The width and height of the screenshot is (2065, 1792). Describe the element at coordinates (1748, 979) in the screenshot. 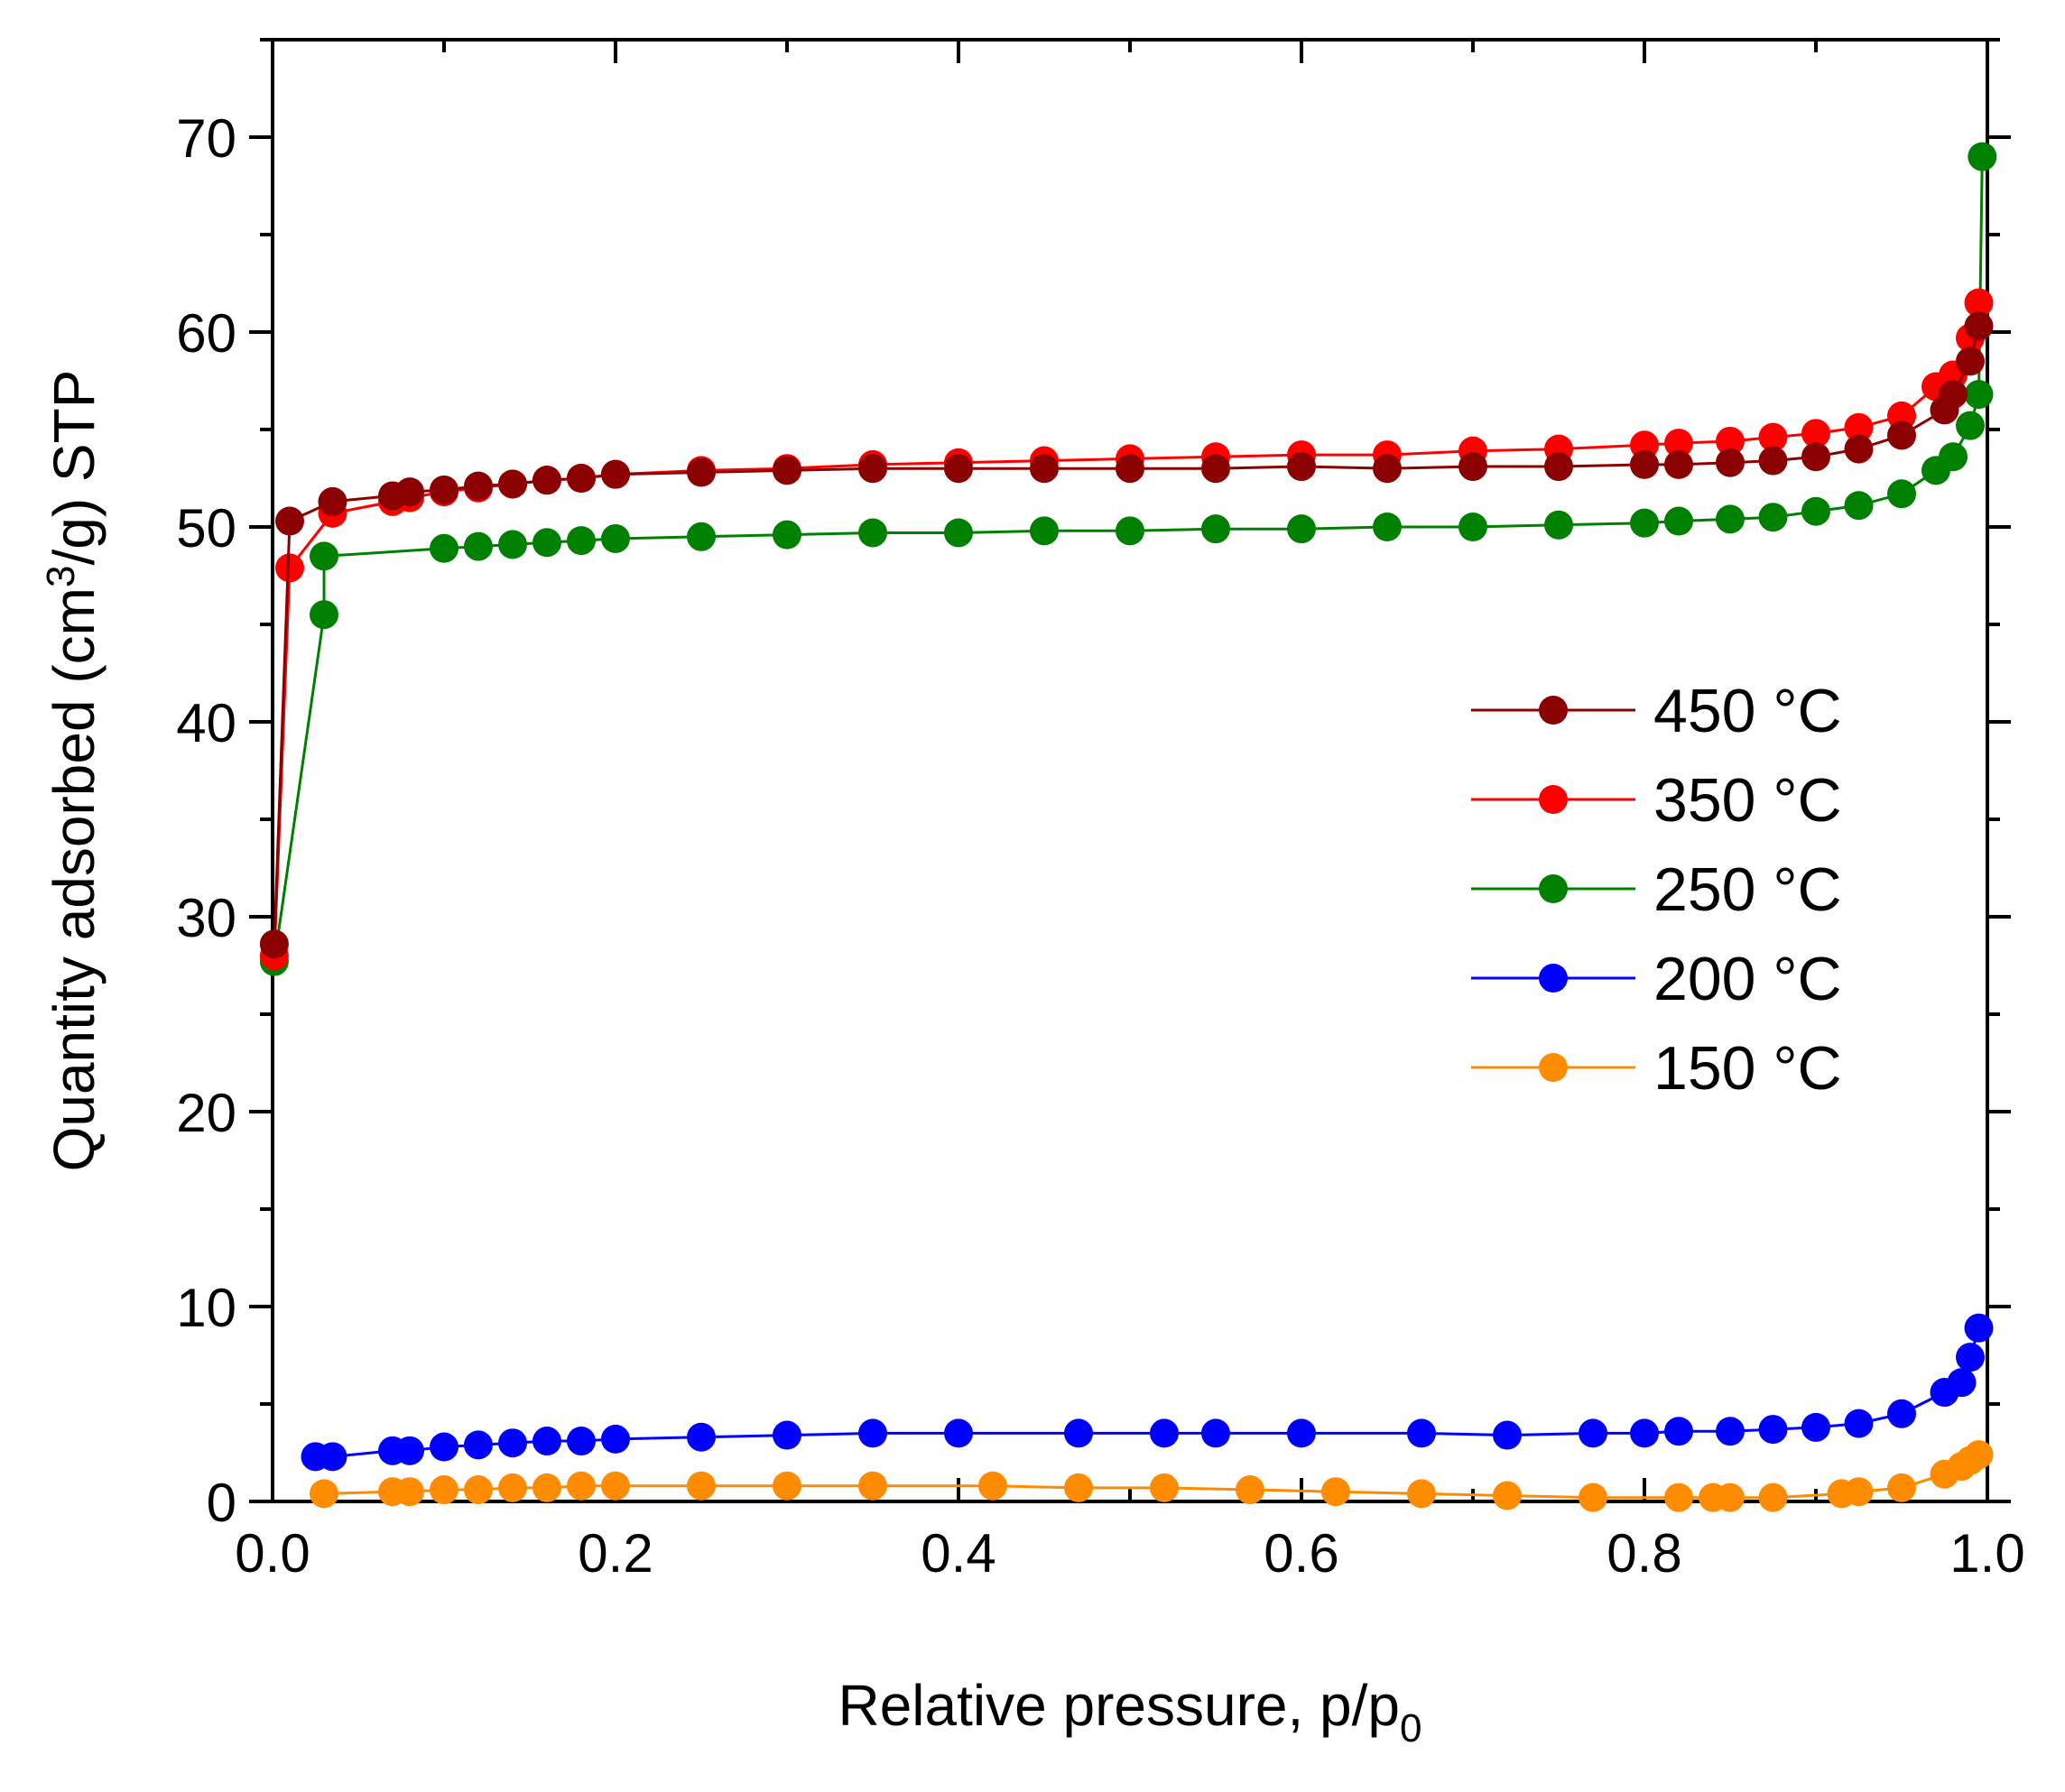

I see `legend-label: 200 °C` at that location.